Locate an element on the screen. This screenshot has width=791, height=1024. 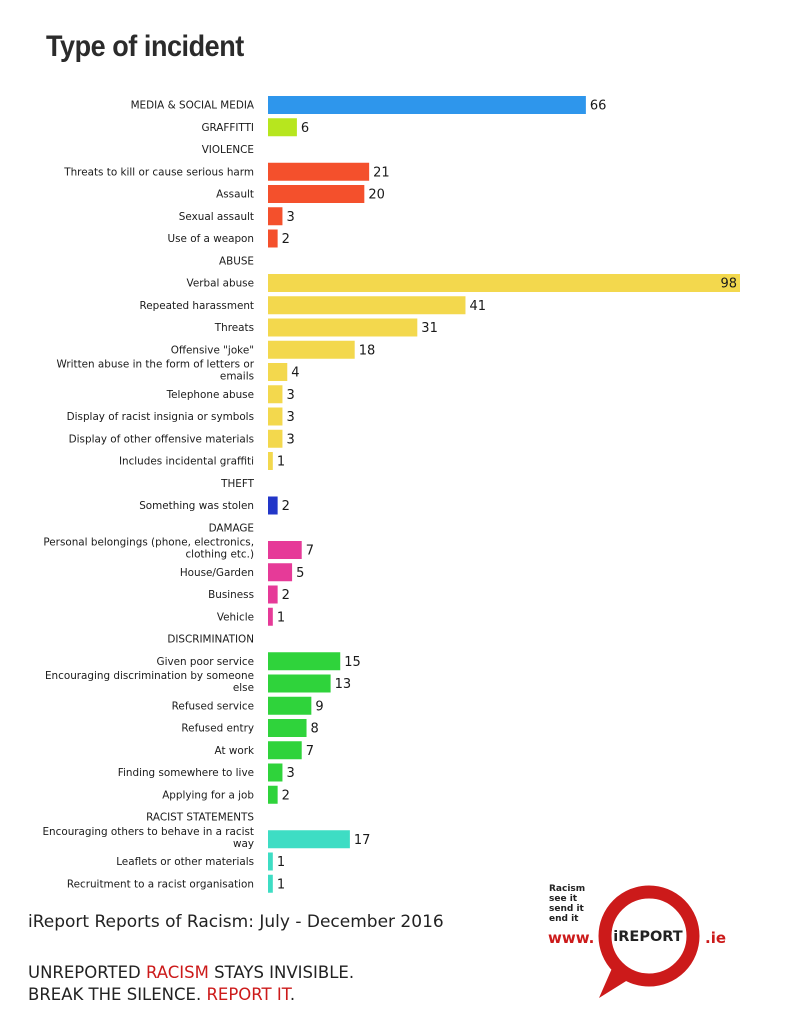
data-label: 13 is located at coordinates (343, 684).